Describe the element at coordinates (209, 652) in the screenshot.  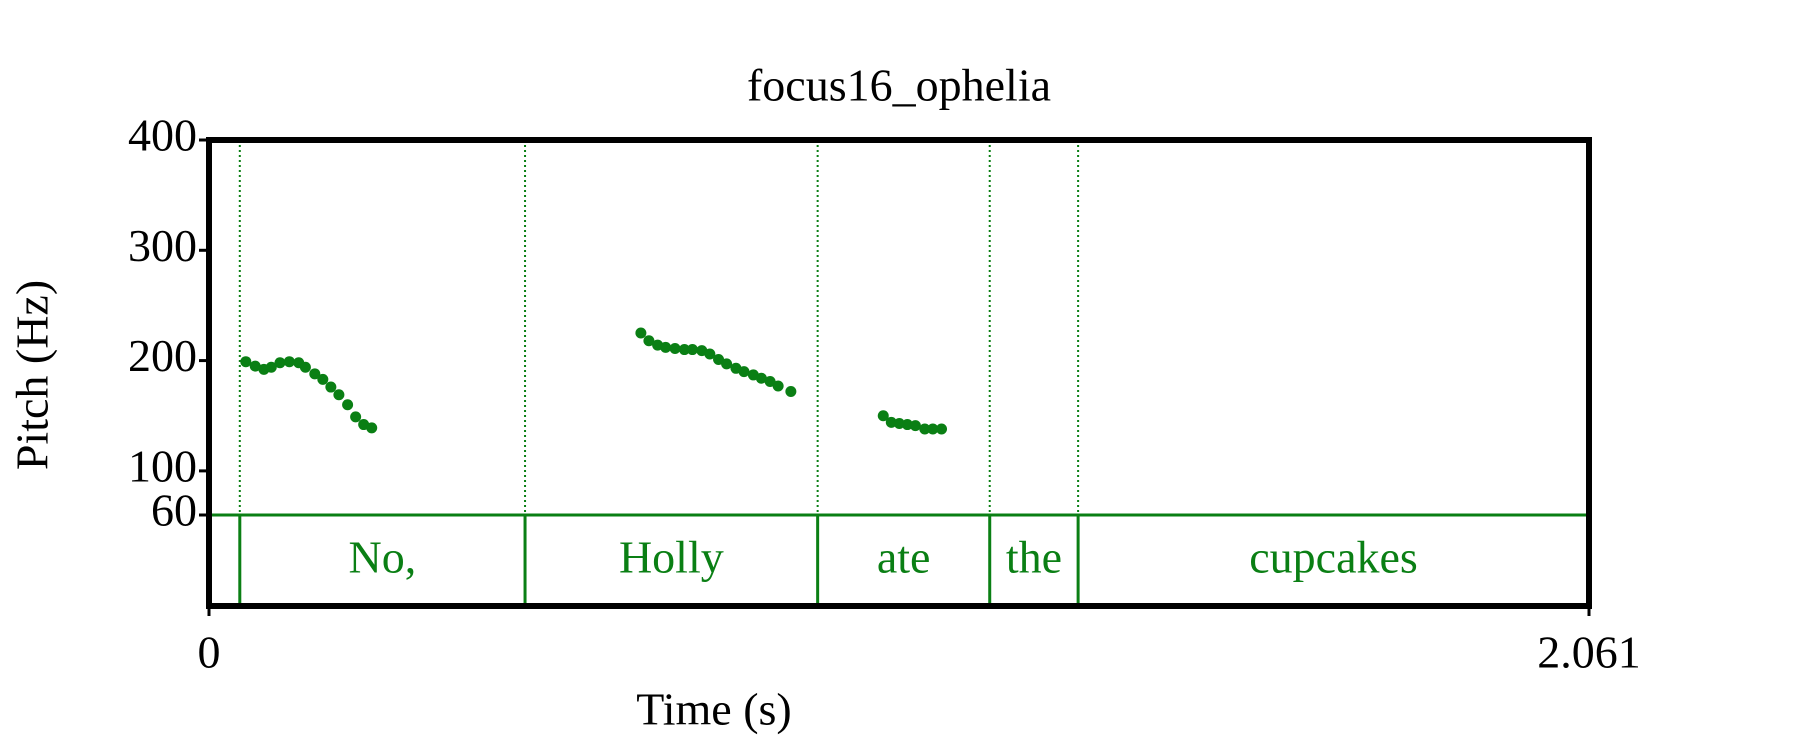
I see `x-tick-label: 0` at that location.